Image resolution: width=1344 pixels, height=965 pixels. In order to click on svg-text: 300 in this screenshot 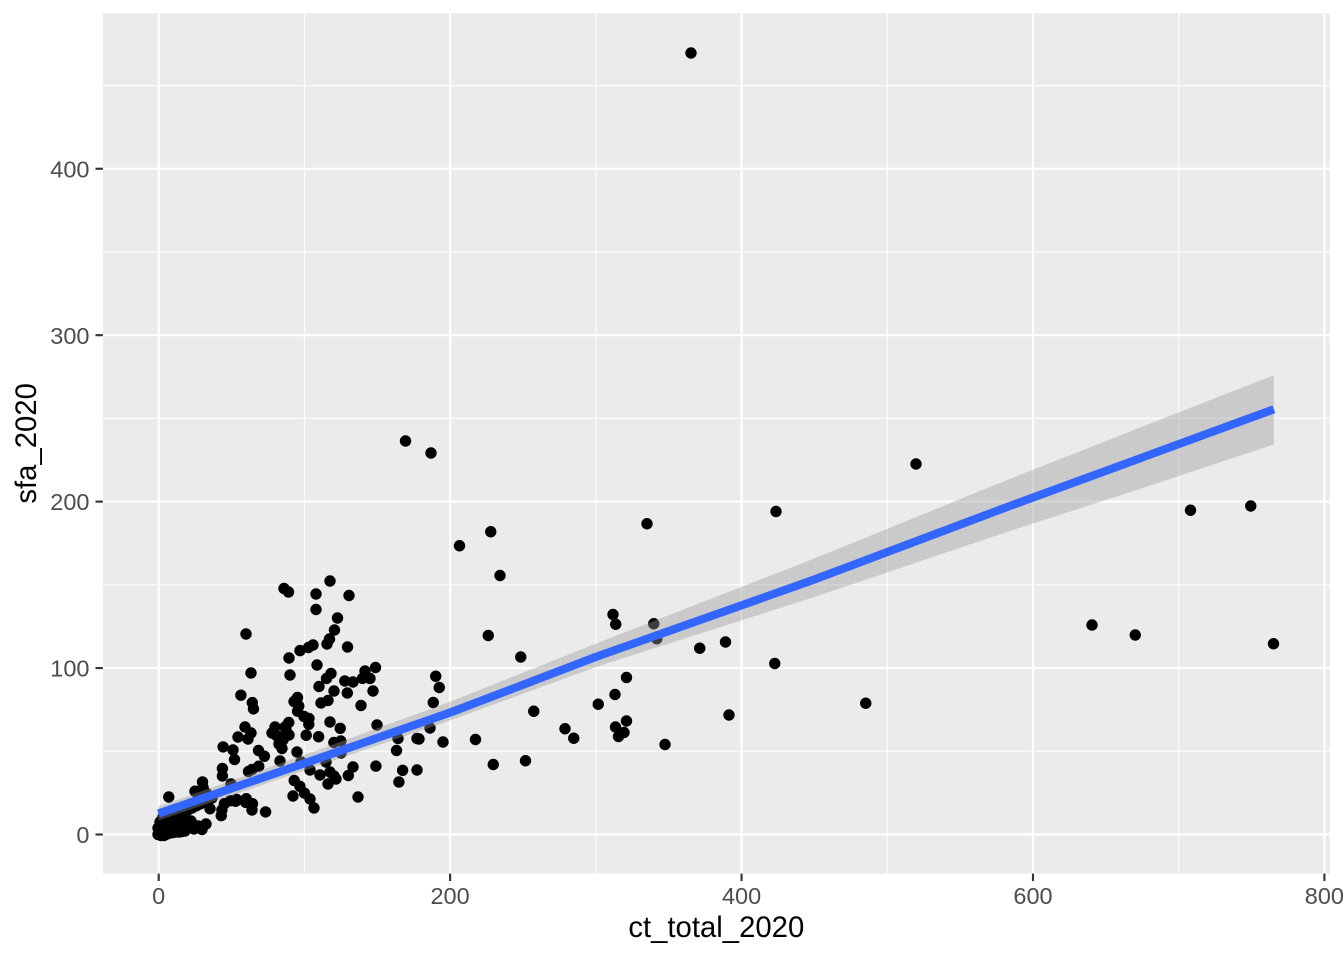, I will do `click(69, 336)`.